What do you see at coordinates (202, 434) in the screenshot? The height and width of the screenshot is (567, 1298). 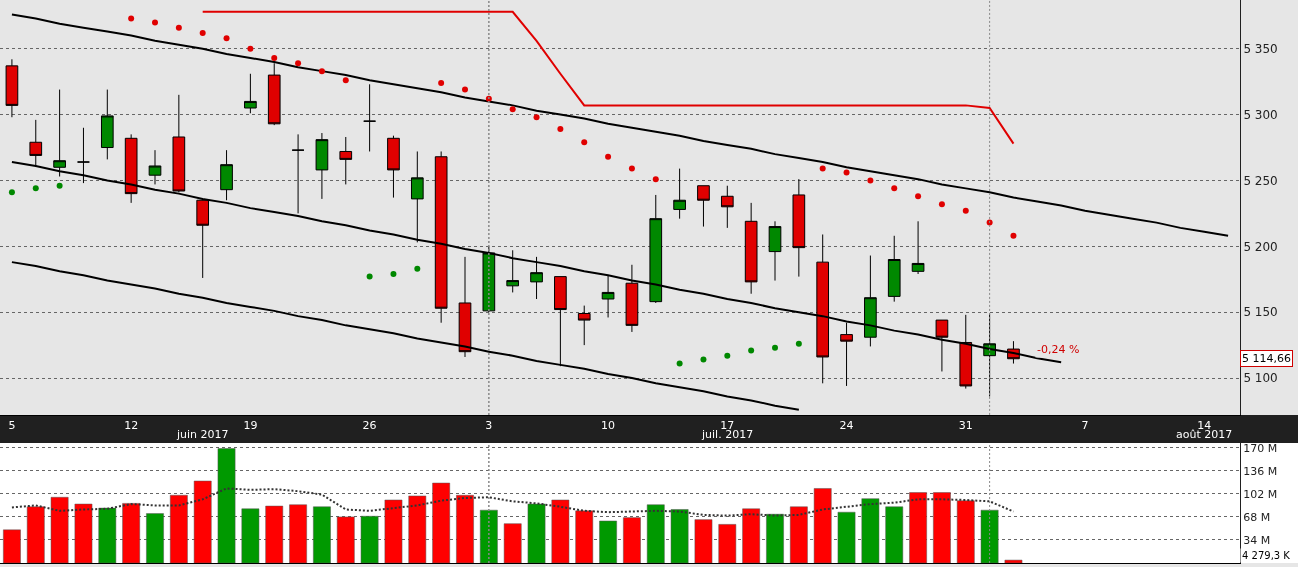 I see `text: juin 2017` at bounding box center [202, 434].